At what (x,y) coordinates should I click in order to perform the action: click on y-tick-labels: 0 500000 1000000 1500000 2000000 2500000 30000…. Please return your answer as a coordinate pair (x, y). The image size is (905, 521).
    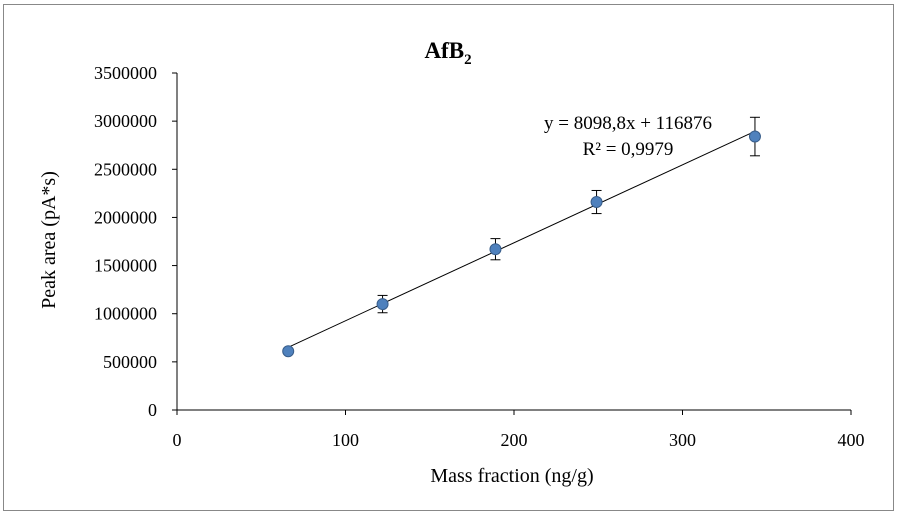
    Looking at the image, I should click on (135, 241).